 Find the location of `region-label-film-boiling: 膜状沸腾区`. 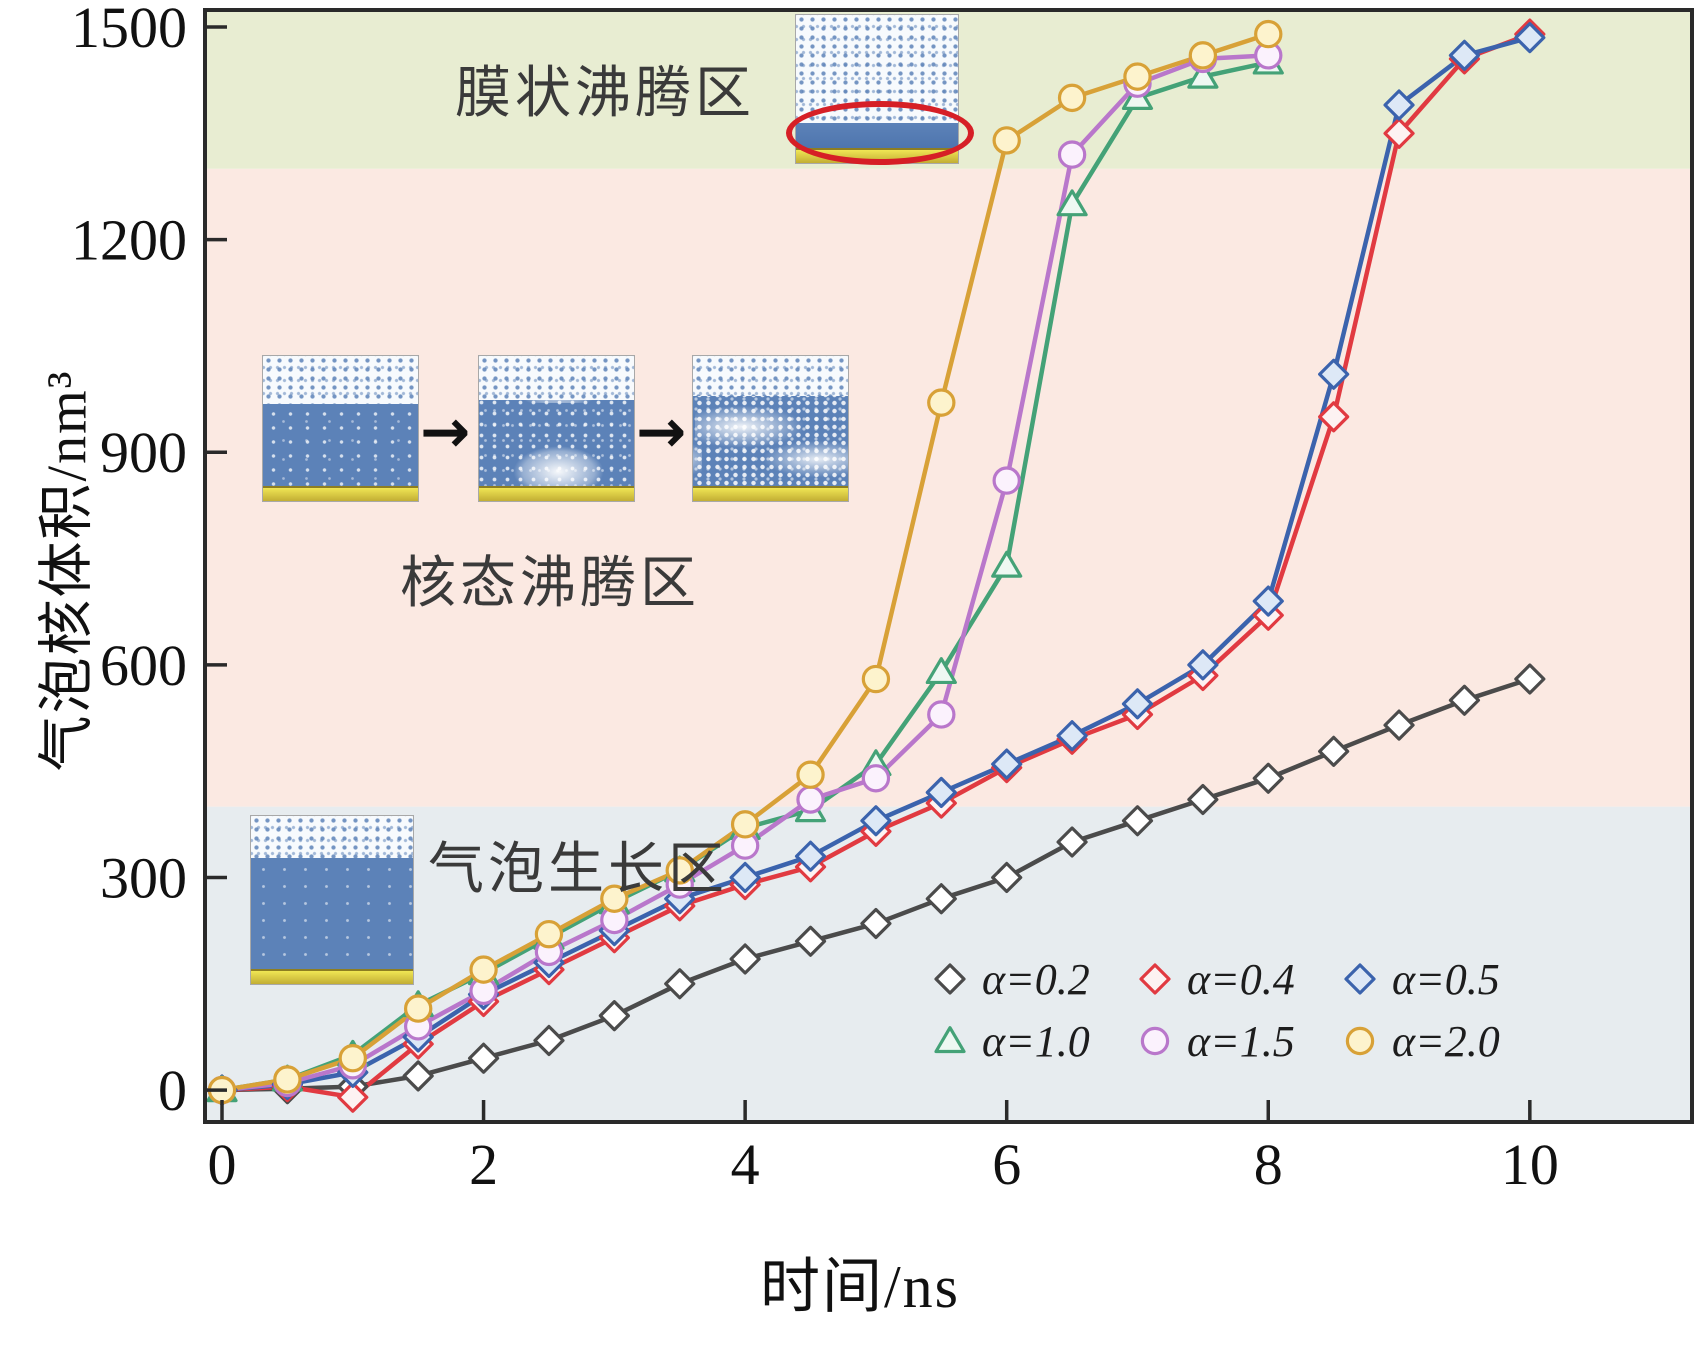

region-label-film-boiling: 膜状沸腾区 is located at coordinates (605, 94).